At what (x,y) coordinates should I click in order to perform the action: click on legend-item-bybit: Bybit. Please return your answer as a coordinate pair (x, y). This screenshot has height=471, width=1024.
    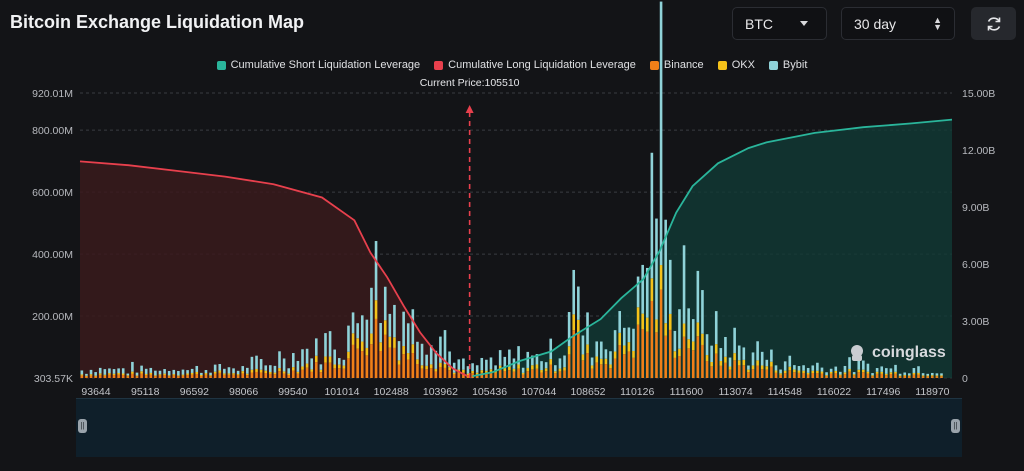
    Looking at the image, I should click on (787, 65).